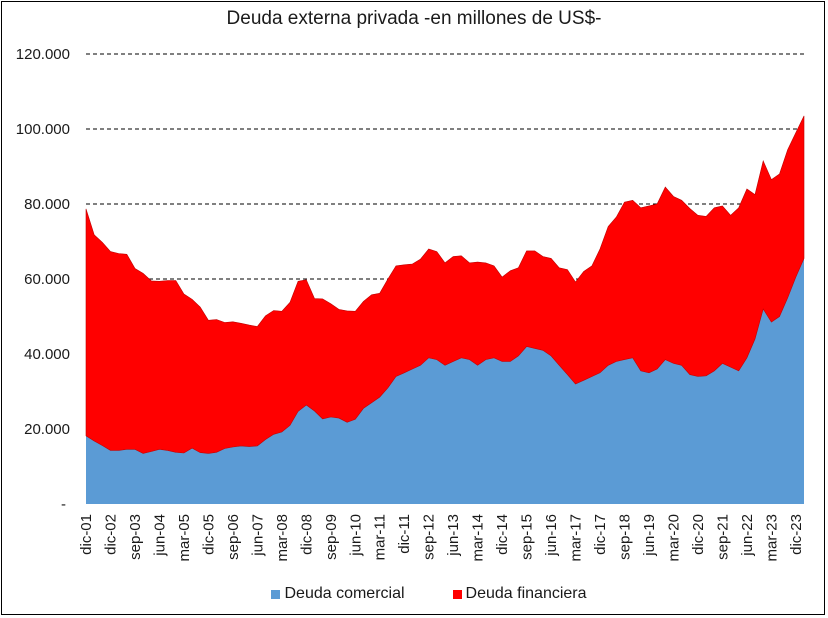 The height and width of the screenshot is (618, 828). Describe the element at coordinates (478, 538) in the screenshot. I see `x-tick-label: mar-14` at that location.